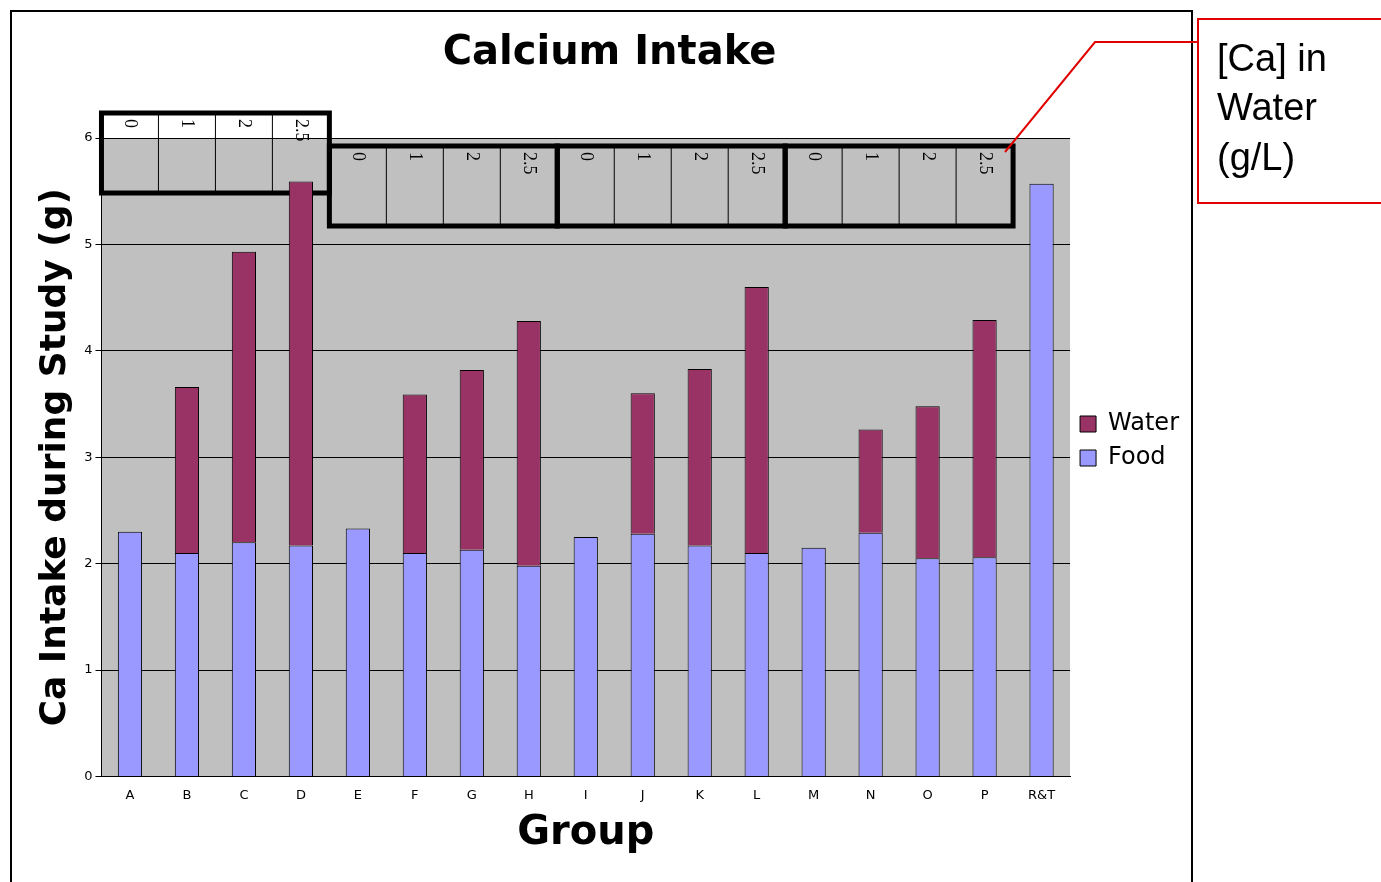 The width and height of the screenshot is (1381, 882). Describe the element at coordinates (1144, 422) in the screenshot. I see `legend-label: Water` at that location.